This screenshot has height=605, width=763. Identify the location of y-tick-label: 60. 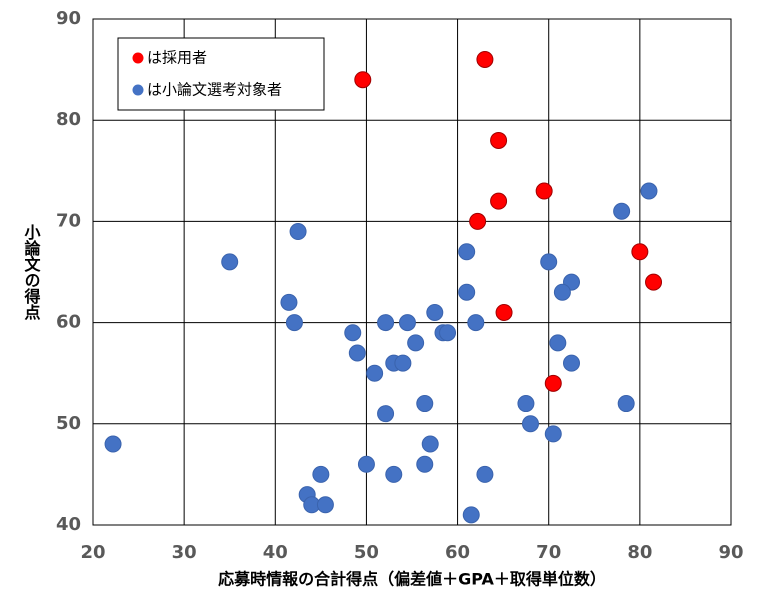
(68, 322).